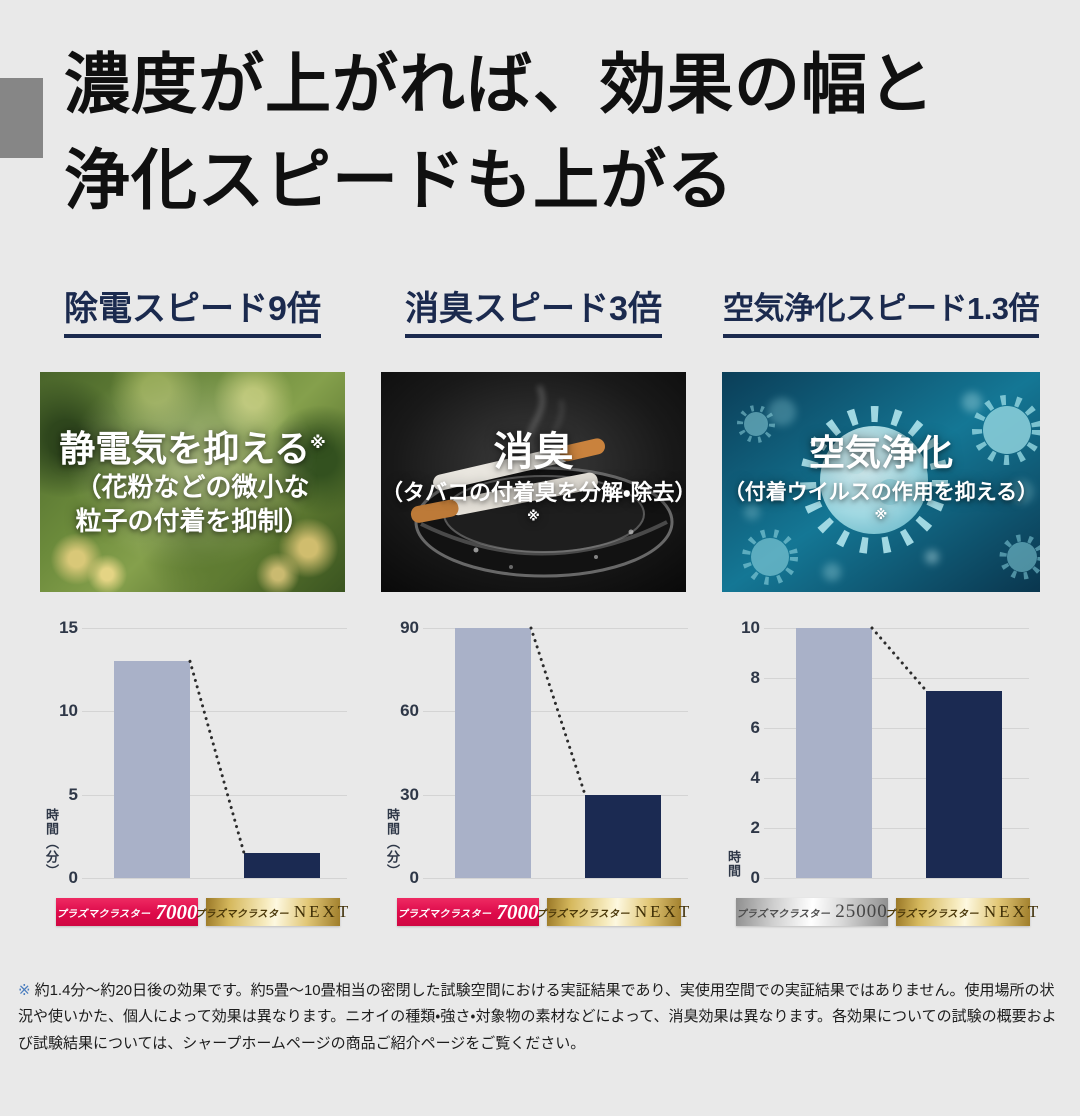 The width and height of the screenshot is (1080, 1116). Describe the element at coordinates (755, 677) in the screenshot. I see `y-axis-tick: 8` at that location.